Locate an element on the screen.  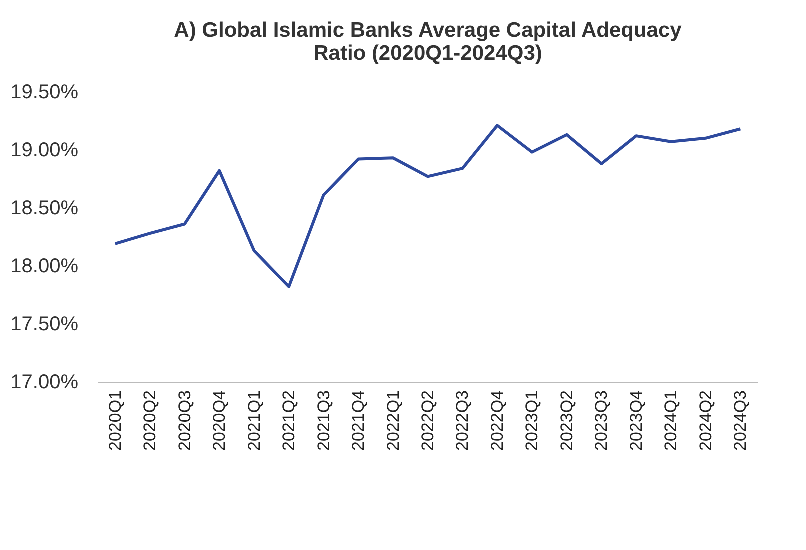
x-tick-label: 2020Q3 is located at coordinates (184, 420).